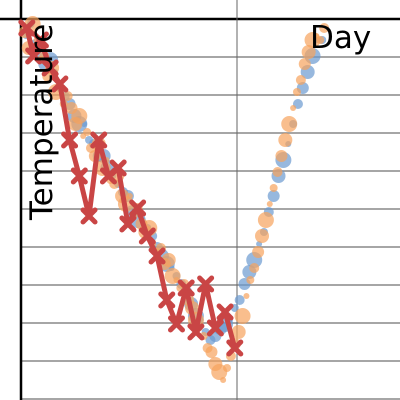 The height and width of the screenshot is (400, 400). I want to click on x-axis-label: Day, so click(340, 38).